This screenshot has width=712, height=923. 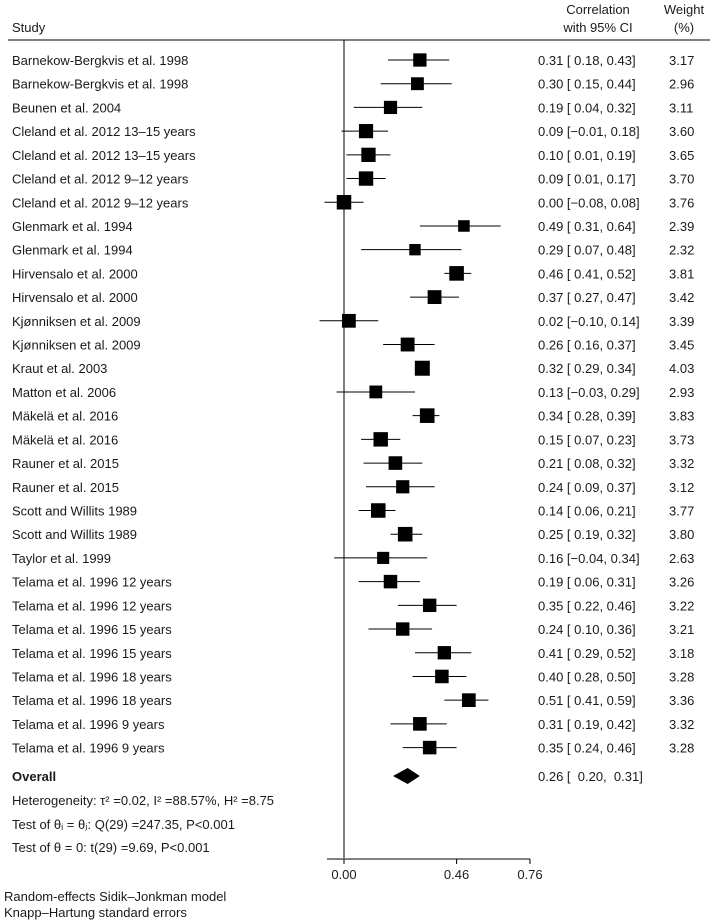 What do you see at coordinates (587, 84) in the screenshot?
I see `ci-text: 0.30 [ 0.15, 0.44]` at bounding box center [587, 84].